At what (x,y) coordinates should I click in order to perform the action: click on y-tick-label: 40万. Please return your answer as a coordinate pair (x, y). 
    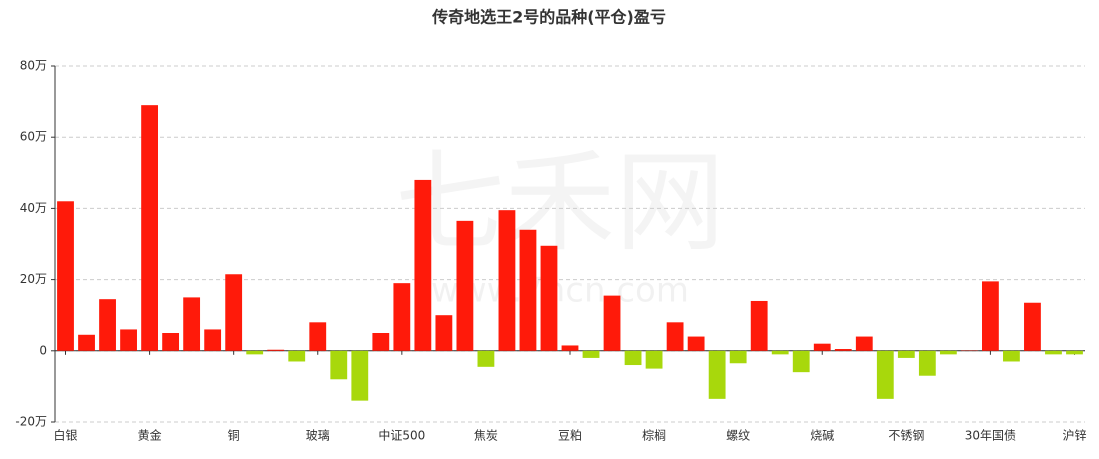
    Looking at the image, I should click on (33, 208).